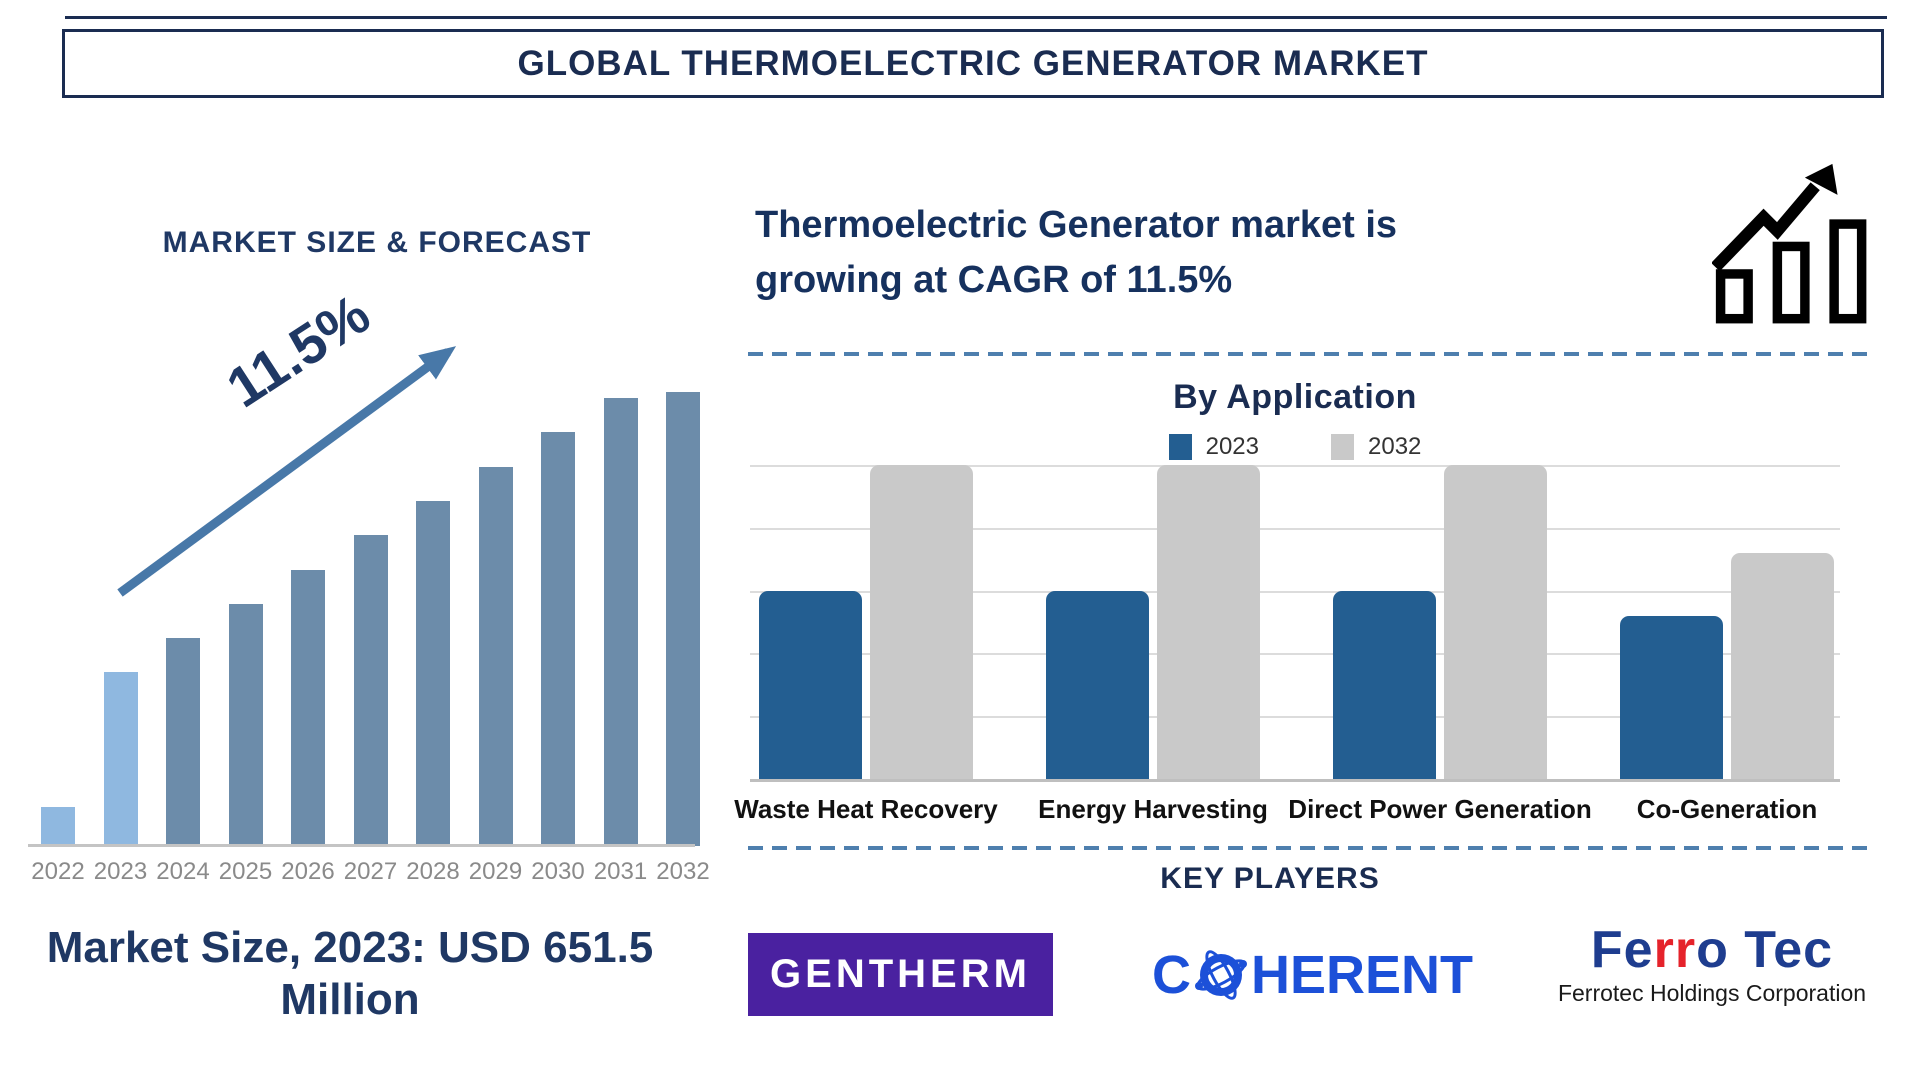 Image resolution: width=1920 pixels, height=1080 pixels. I want to click on ferrotec-fe: Fe, so click(1622, 950).